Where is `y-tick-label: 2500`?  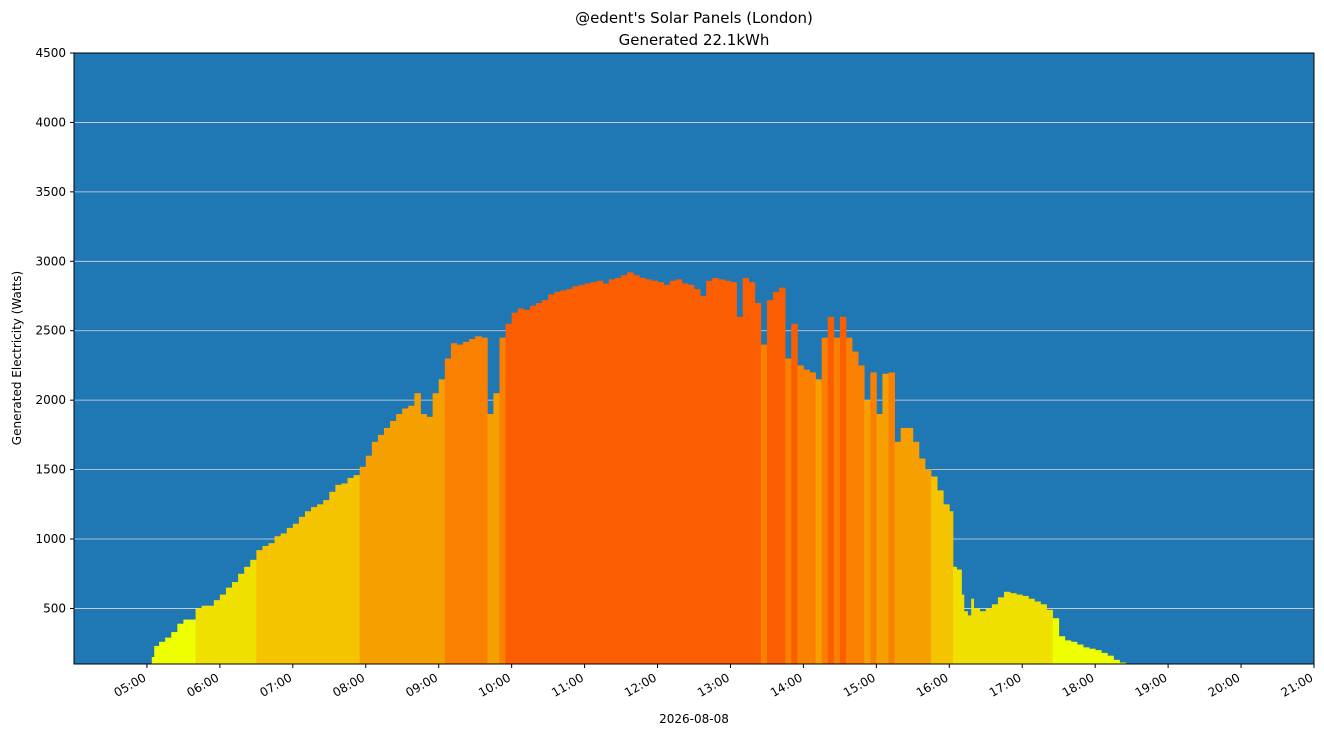
y-tick-label: 2500 is located at coordinates (50, 331).